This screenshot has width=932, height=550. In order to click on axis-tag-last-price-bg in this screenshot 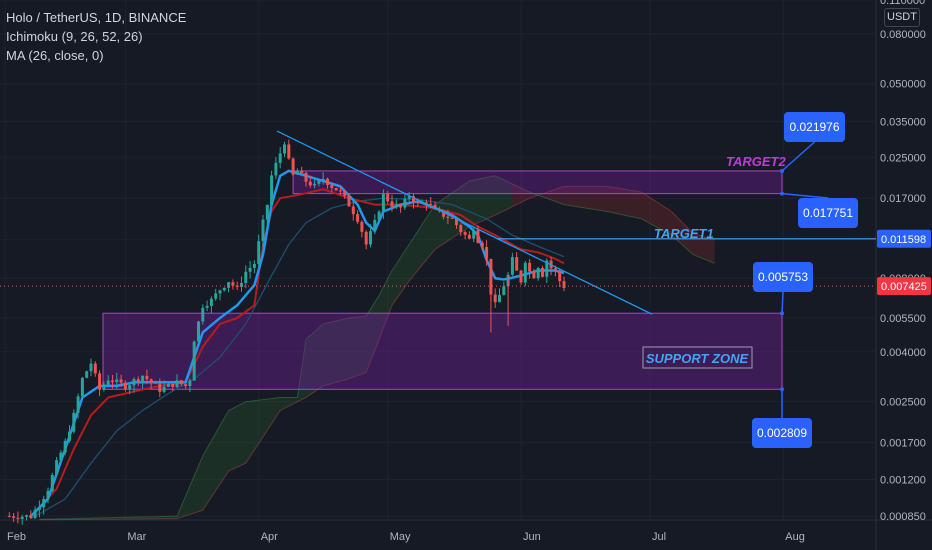, I will do `click(904, 286)`.